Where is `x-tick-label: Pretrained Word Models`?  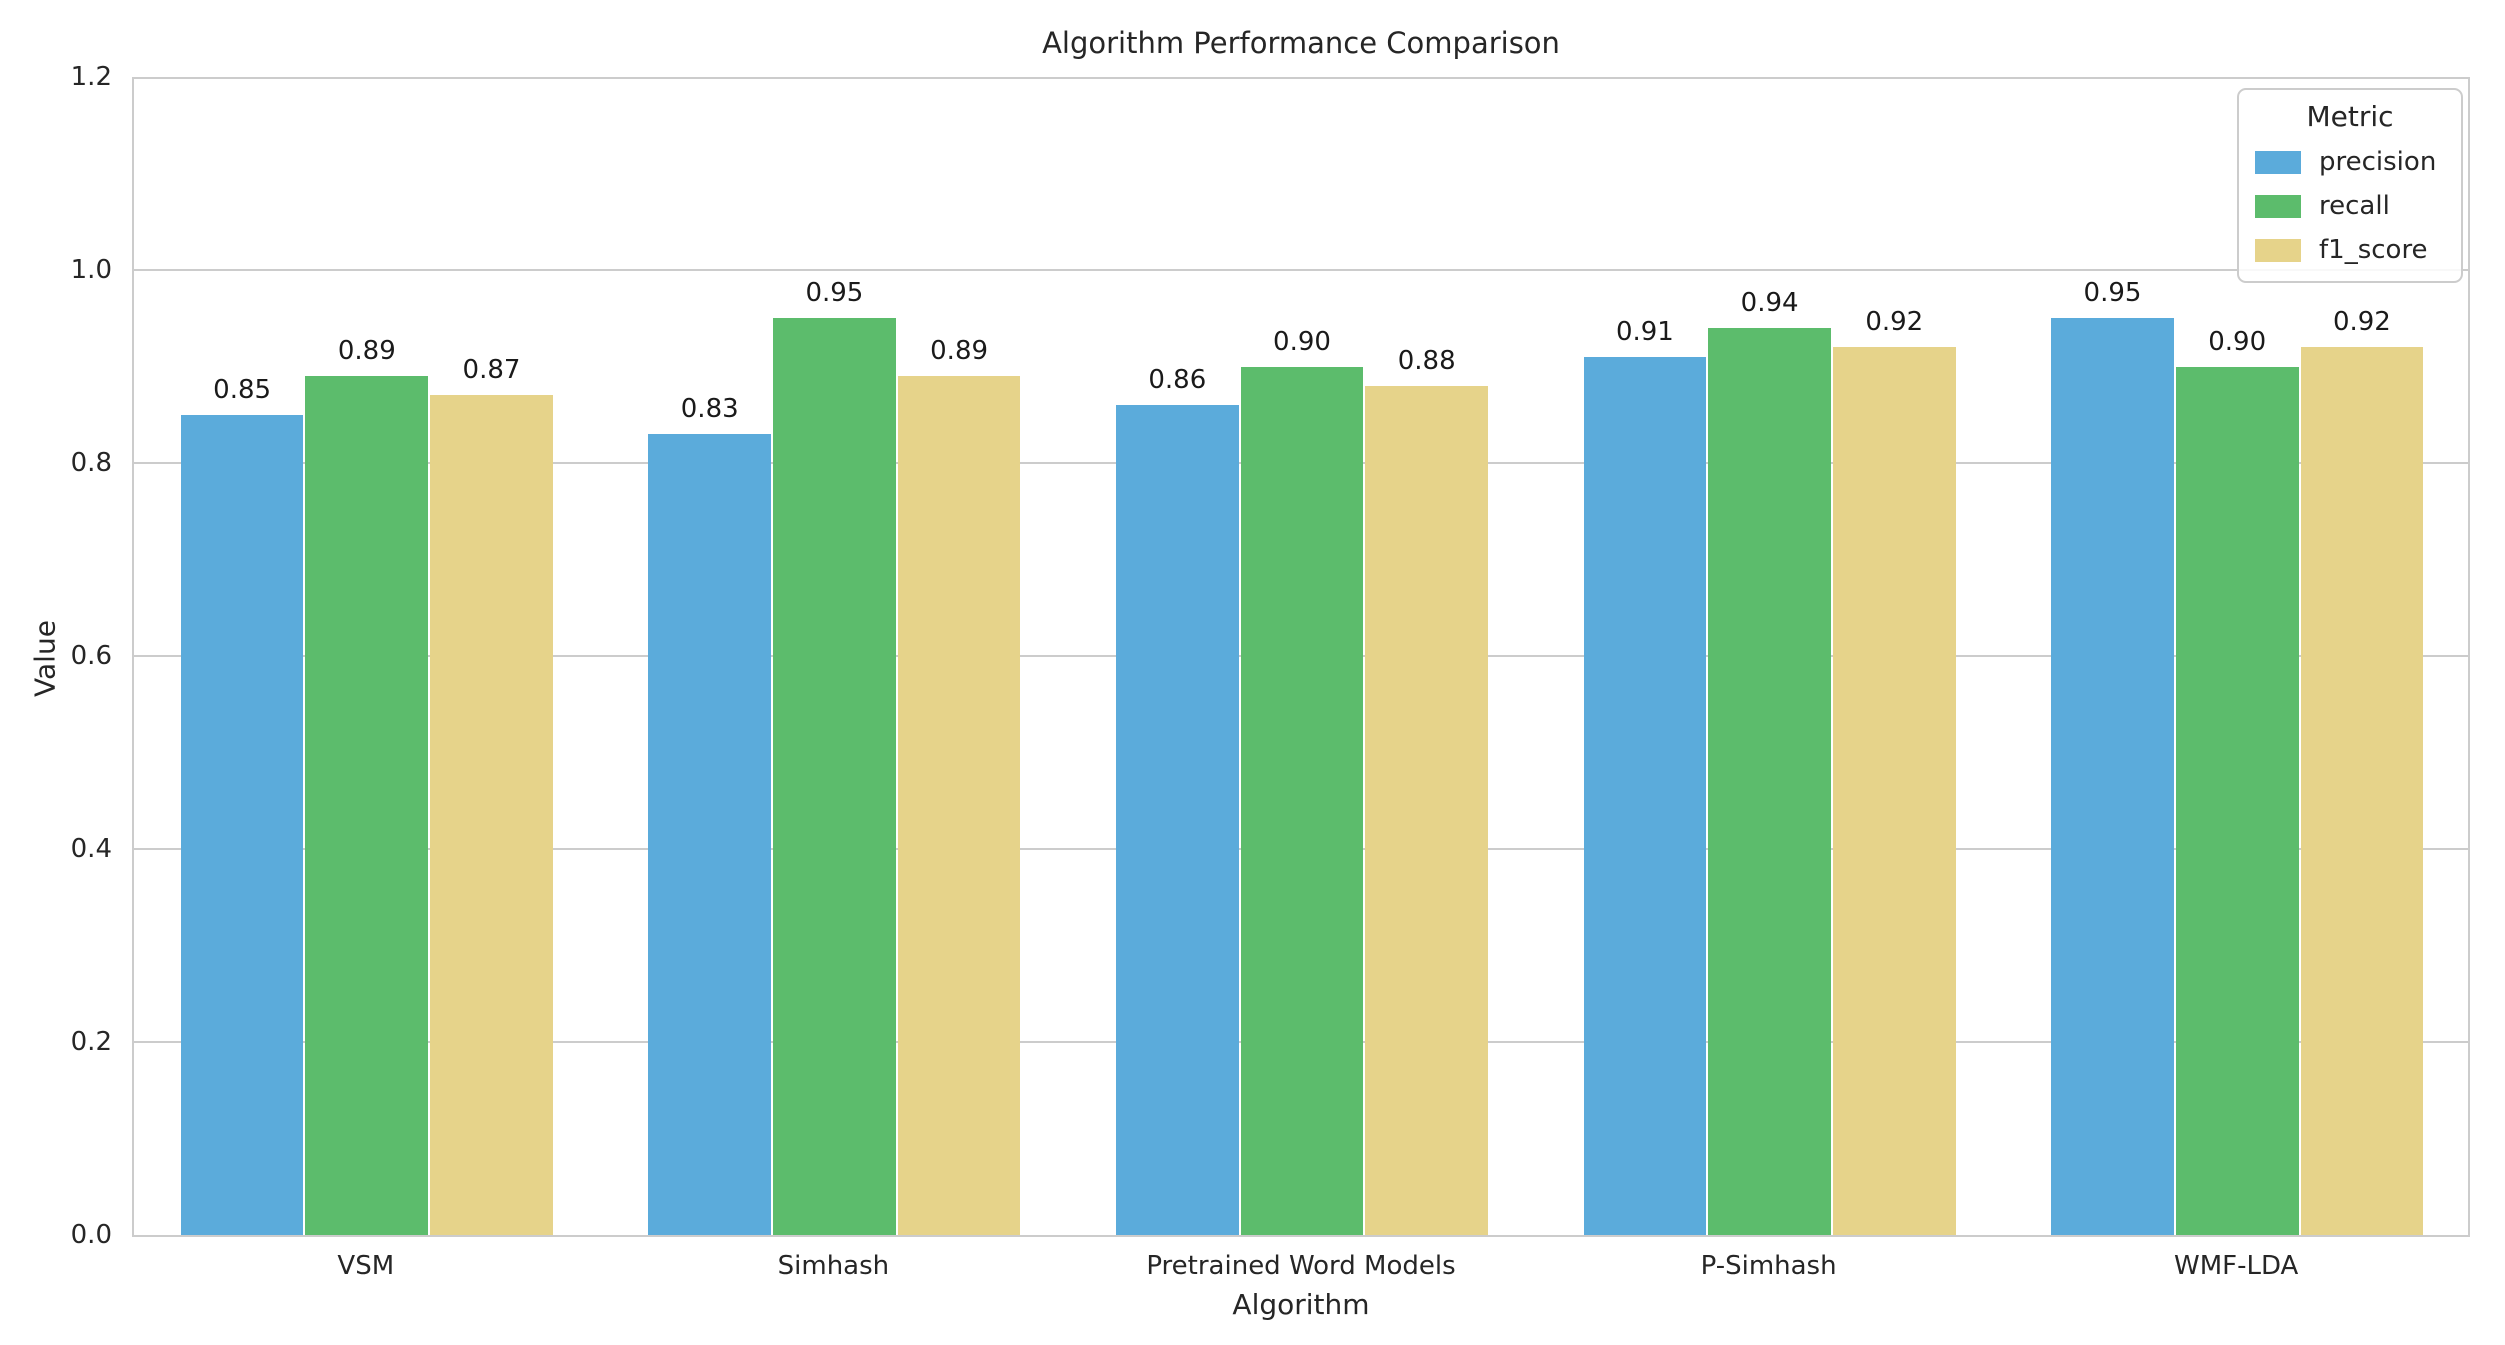 x-tick-label: Pretrained Word Models is located at coordinates (1301, 1266).